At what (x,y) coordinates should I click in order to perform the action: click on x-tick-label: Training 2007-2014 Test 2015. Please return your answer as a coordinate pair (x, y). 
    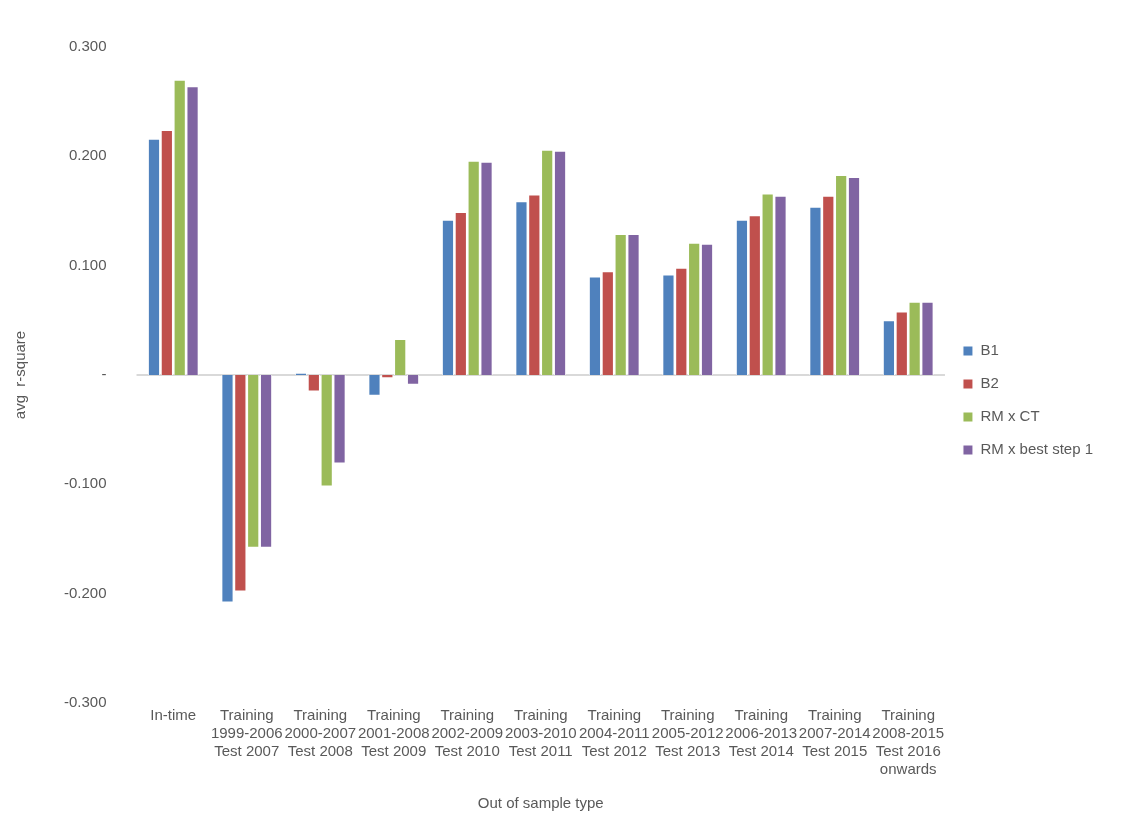
    Looking at the image, I should click on (834, 733).